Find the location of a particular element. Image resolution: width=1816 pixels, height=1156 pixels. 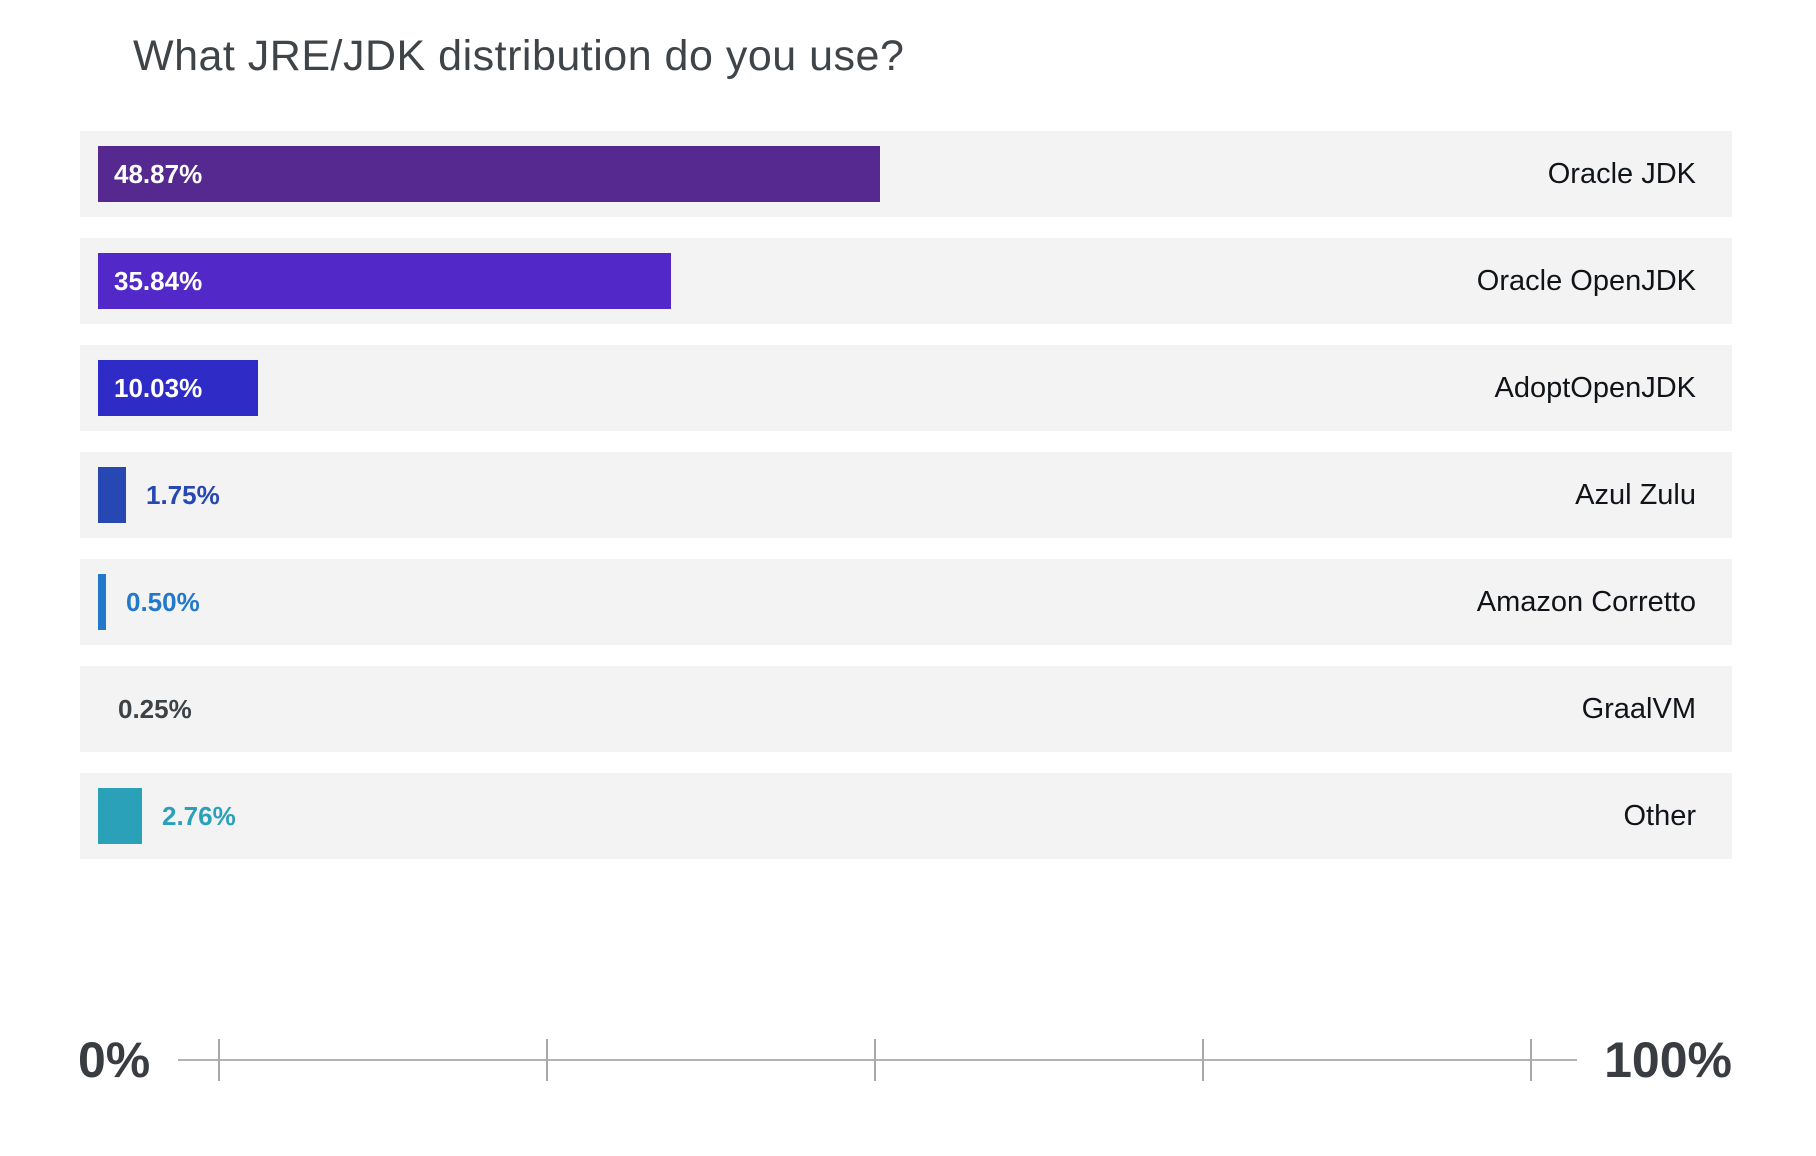

value-label: 2.76% is located at coordinates (199, 815).